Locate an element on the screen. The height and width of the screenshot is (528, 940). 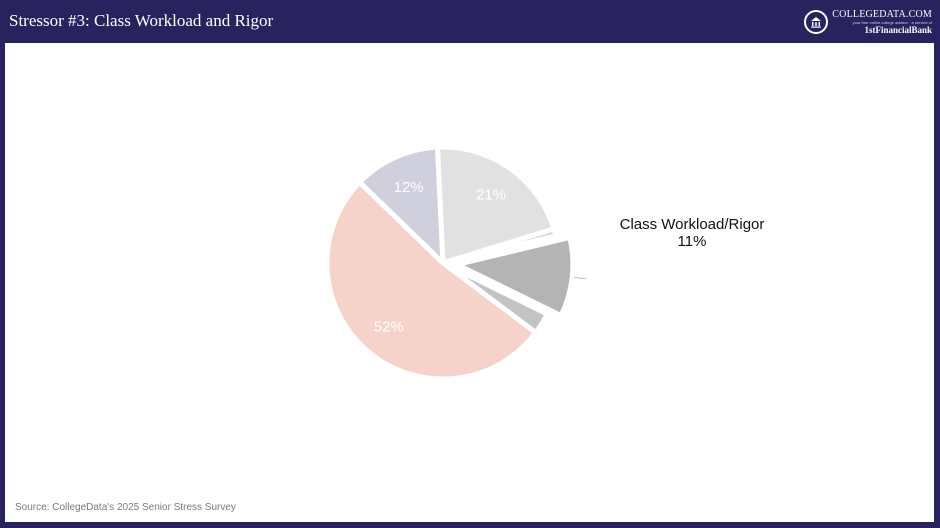
callout-leader-line is located at coordinates (580, 278).